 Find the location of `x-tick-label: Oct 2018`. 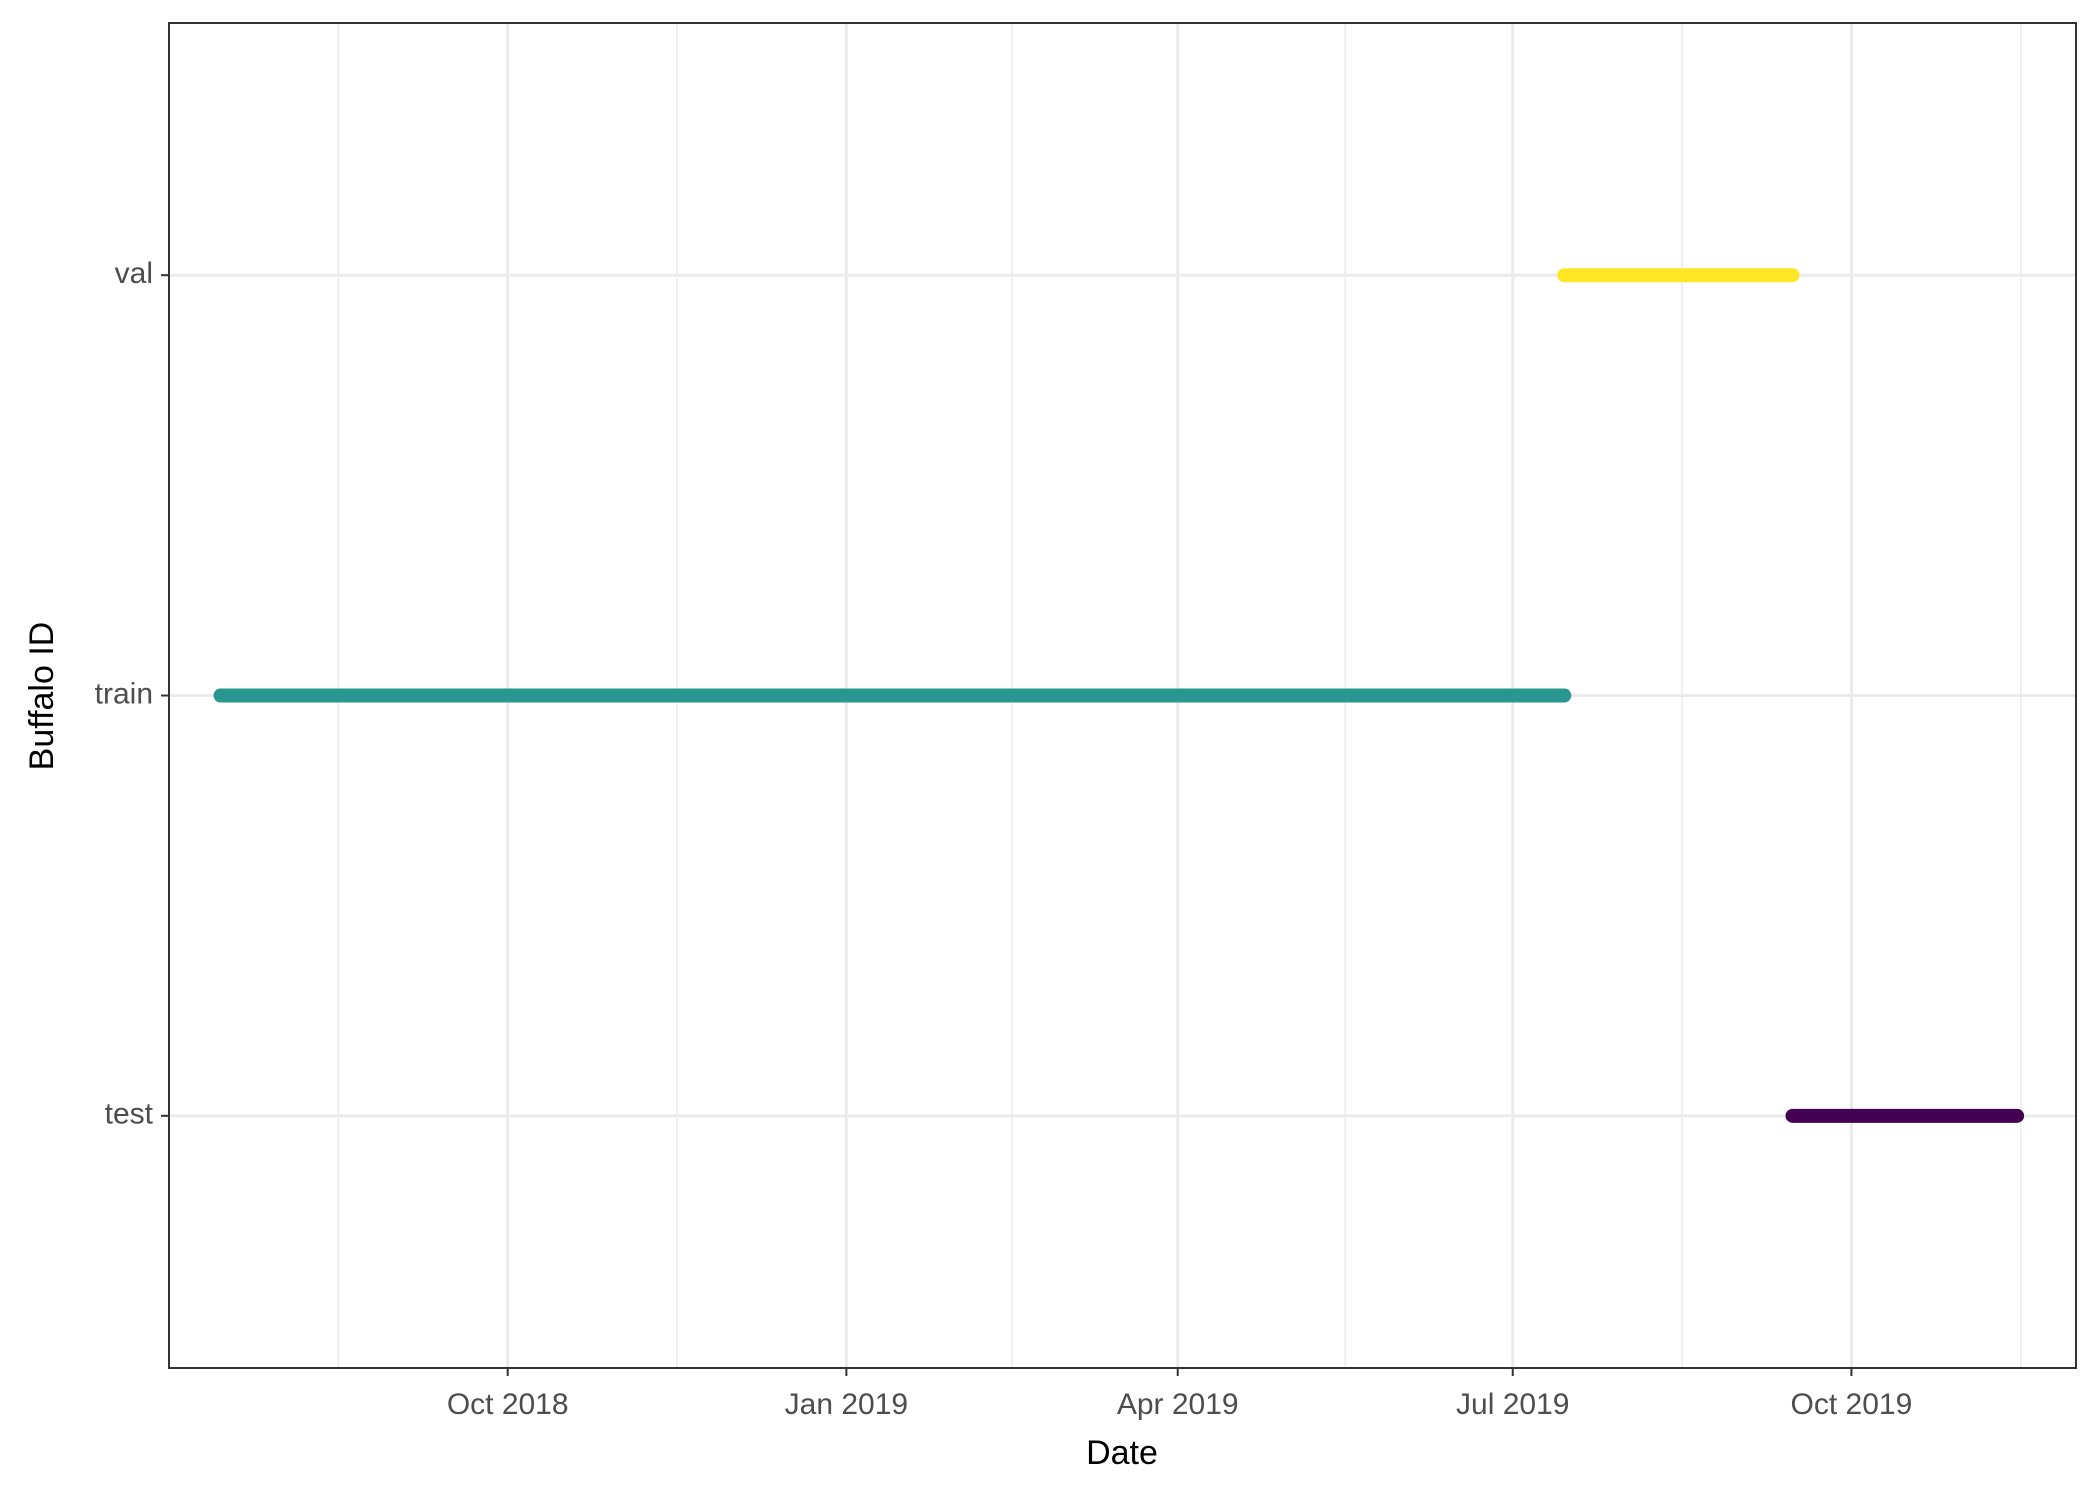

x-tick-label: Oct 2018 is located at coordinates (508, 1404).